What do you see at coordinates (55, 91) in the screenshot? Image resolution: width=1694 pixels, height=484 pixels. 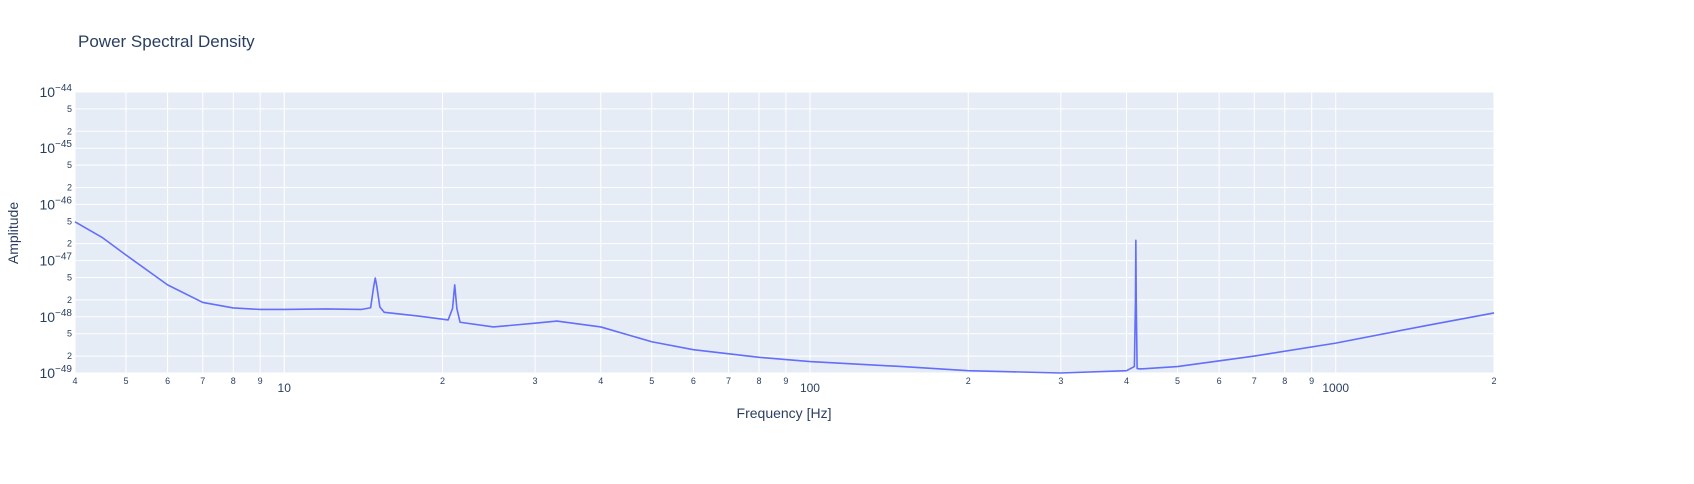 I see `y-tick-label: 10−44` at bounding box center [55, 91].